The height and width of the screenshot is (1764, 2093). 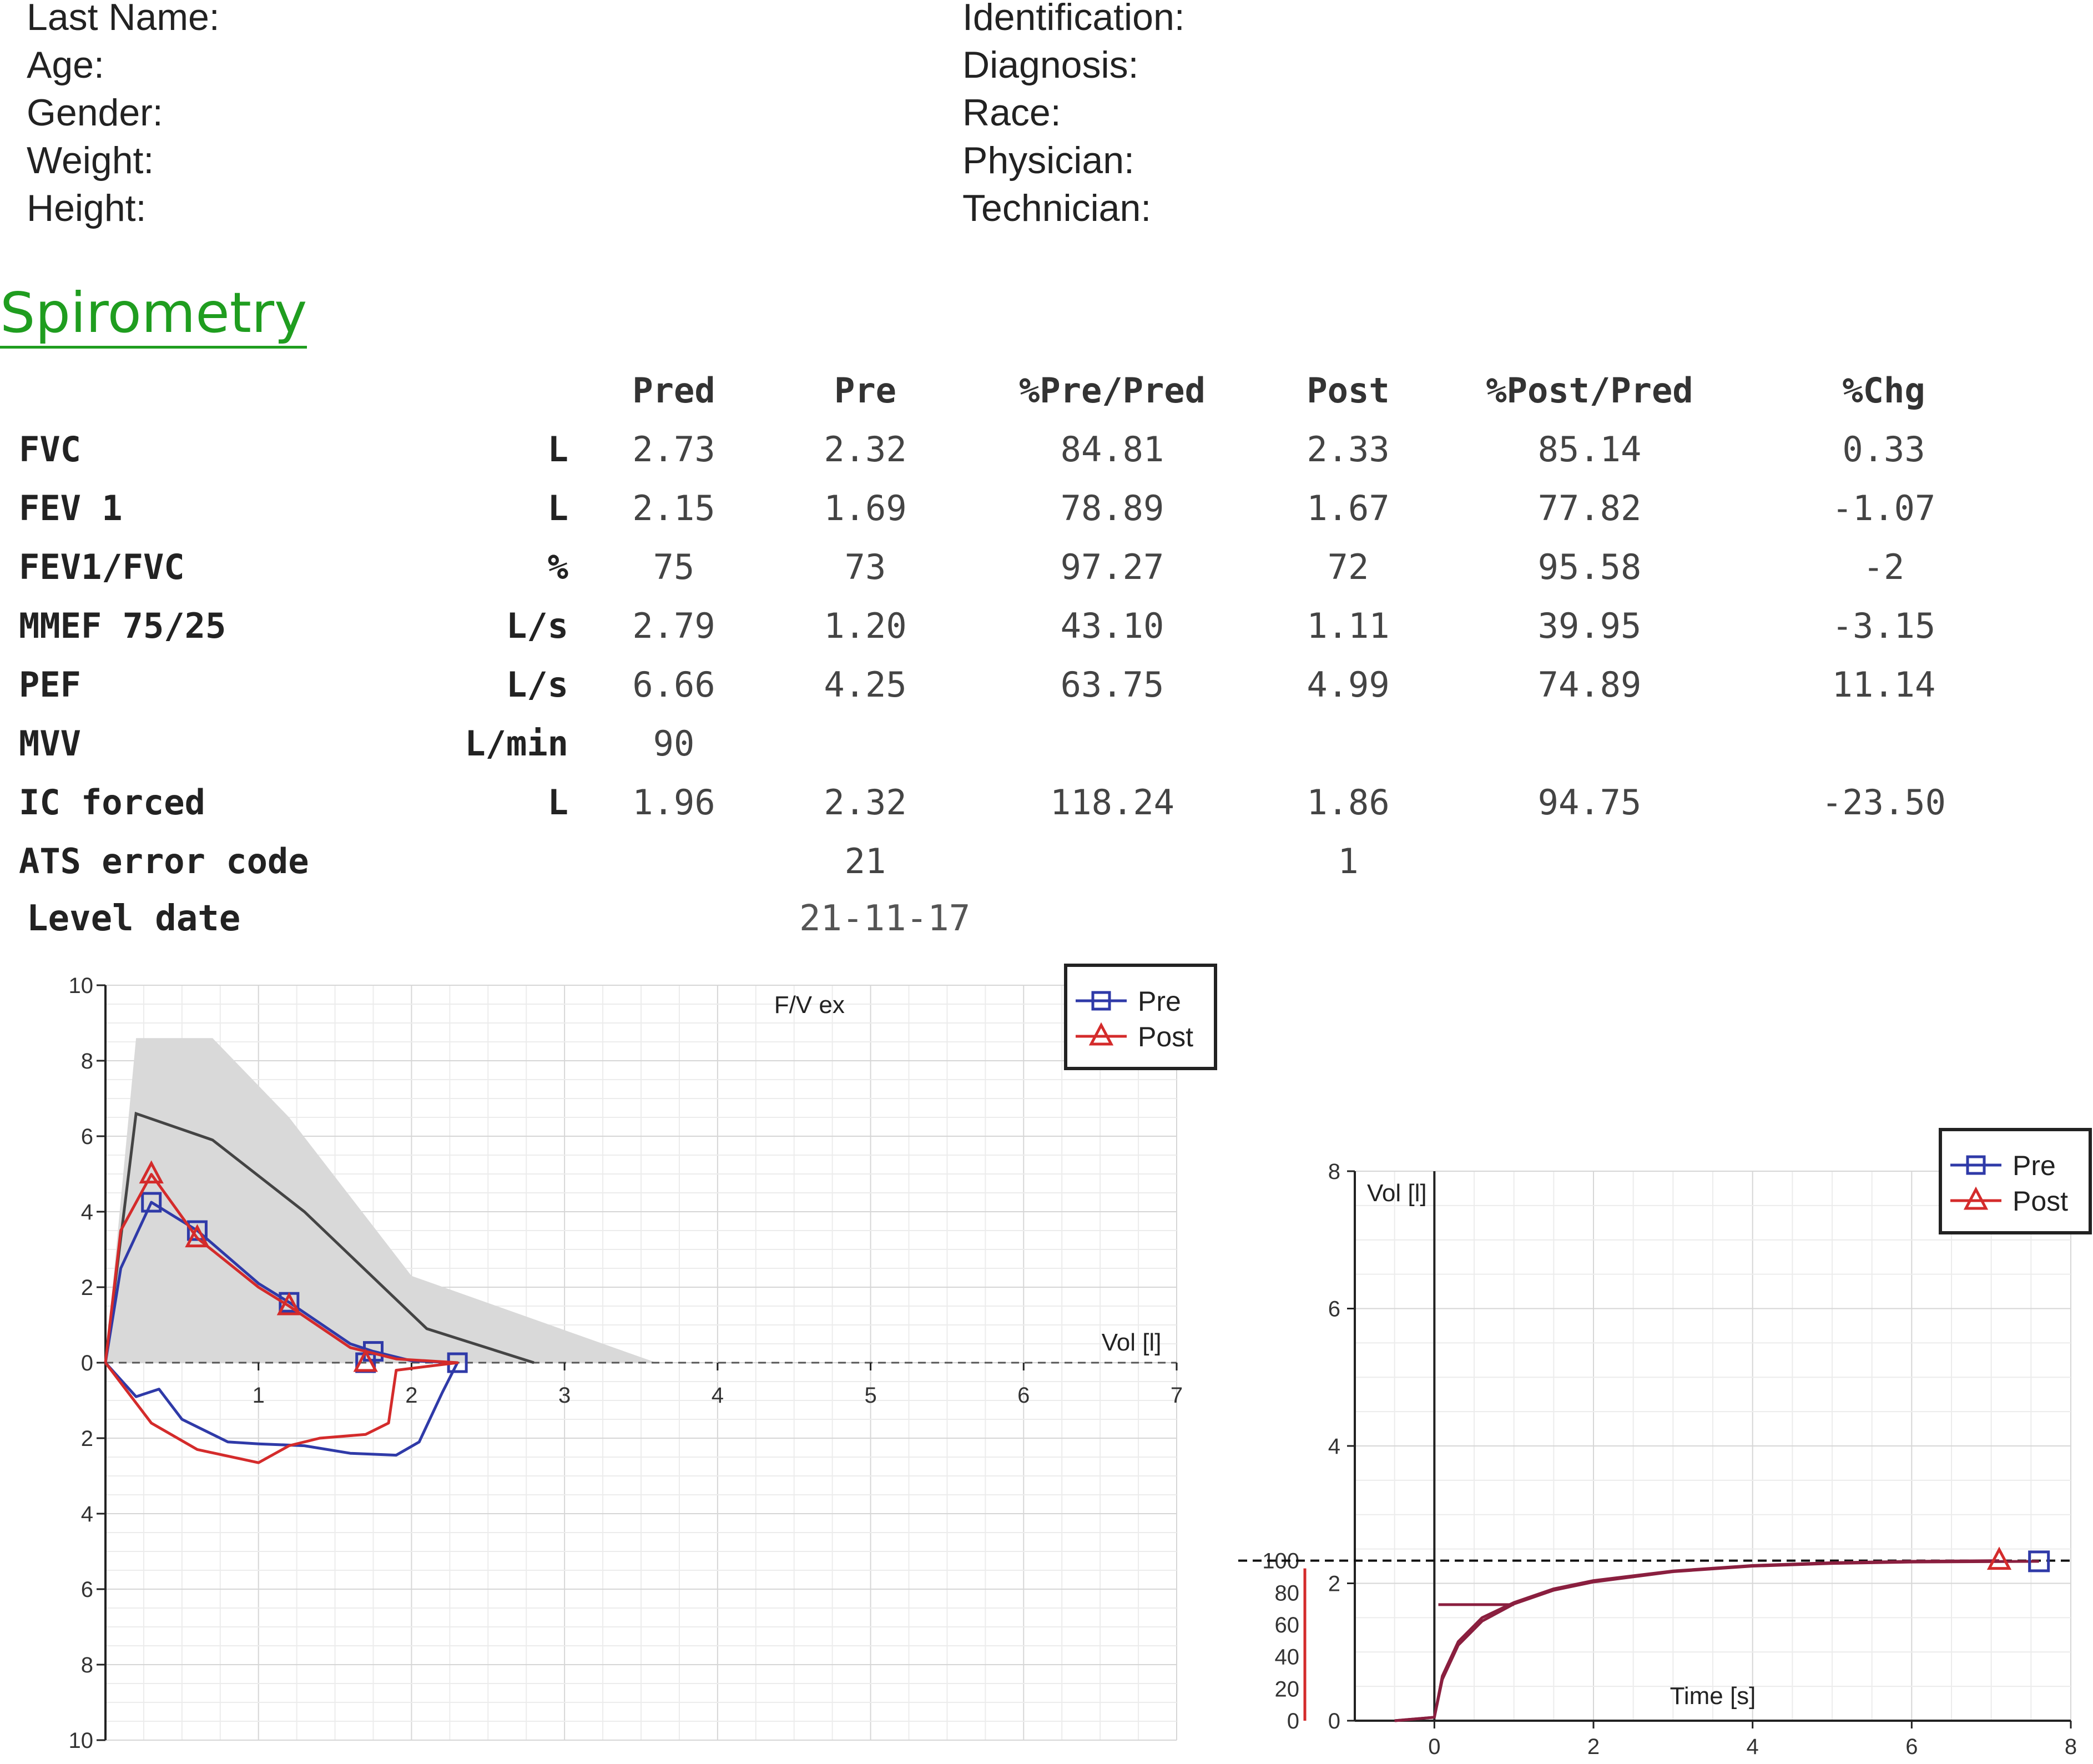 What do you see at coordinates (865, 566) in the screenshot?
I see `cell-pre: 73` at bounding box center [865, 566].